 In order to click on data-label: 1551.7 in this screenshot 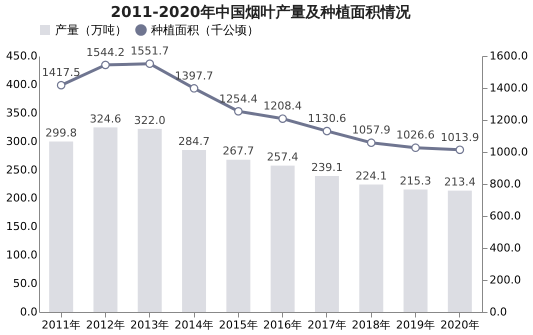, I will do `click(149, 51)`.